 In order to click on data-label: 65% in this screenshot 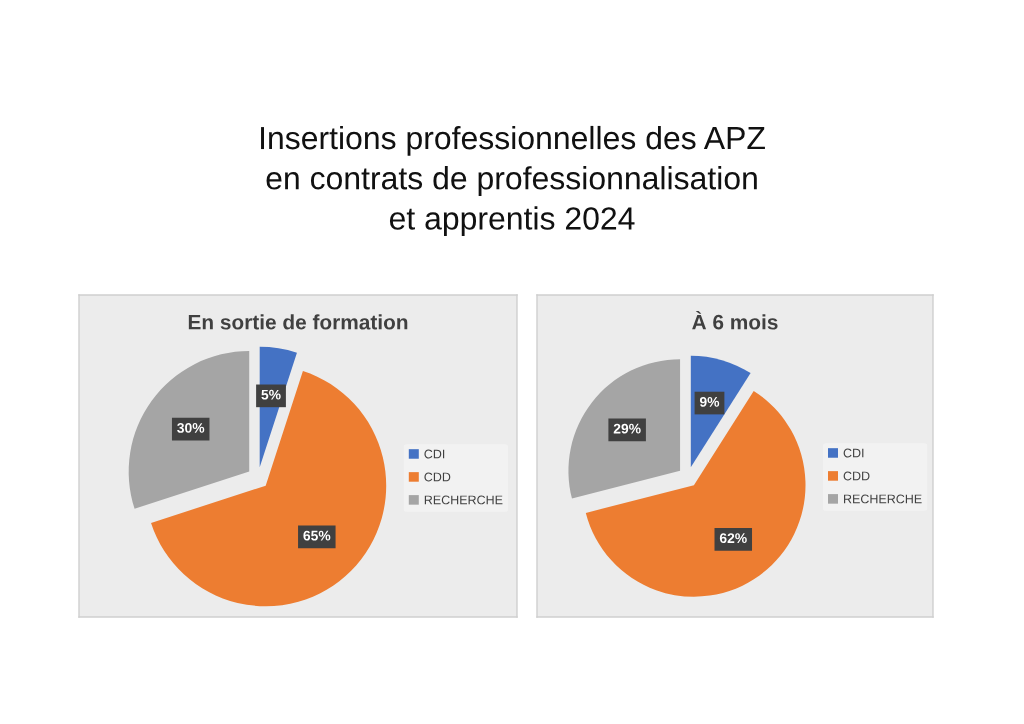, I will do `click(317, 535)`.